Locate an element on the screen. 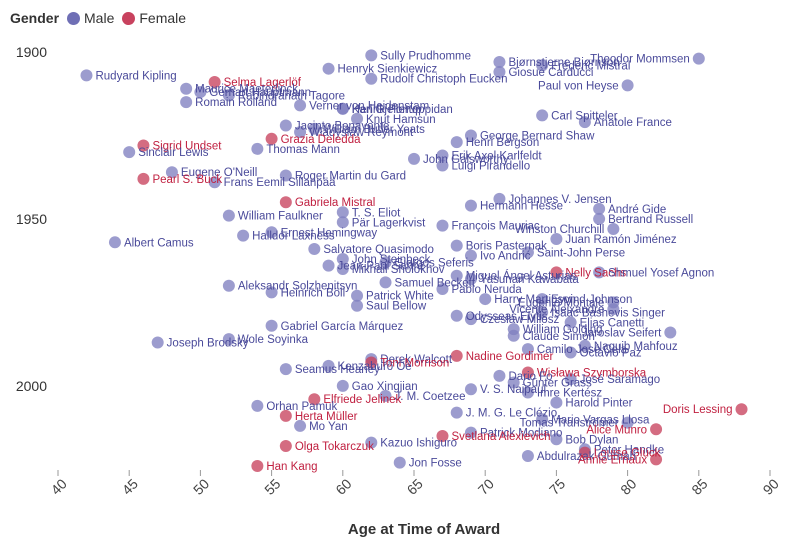  data-point-label: Sinclair Lewis is located at coordinates (173, 153).